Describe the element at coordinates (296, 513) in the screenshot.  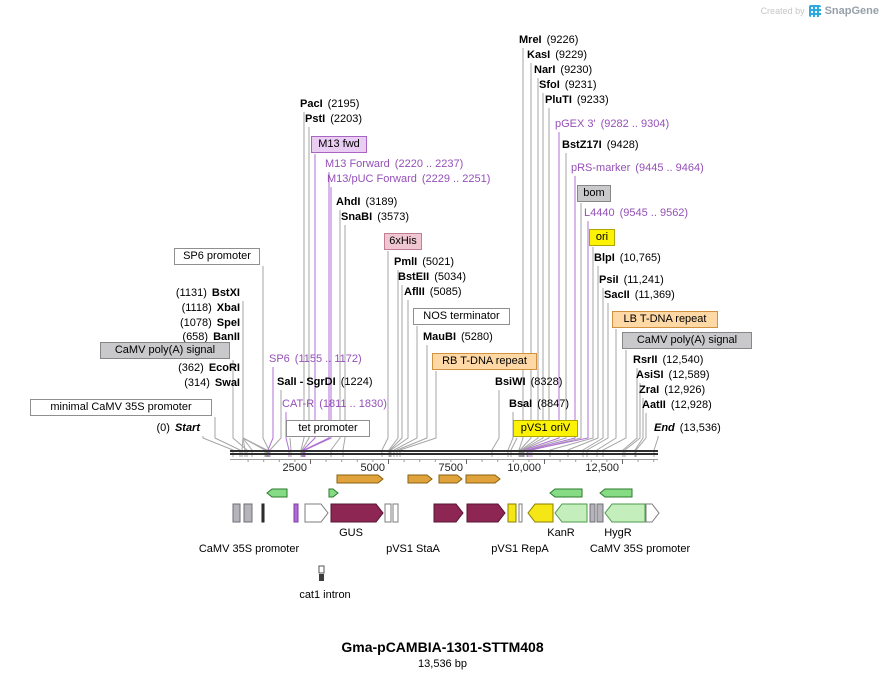
I see `feature-primer-site` at that location.